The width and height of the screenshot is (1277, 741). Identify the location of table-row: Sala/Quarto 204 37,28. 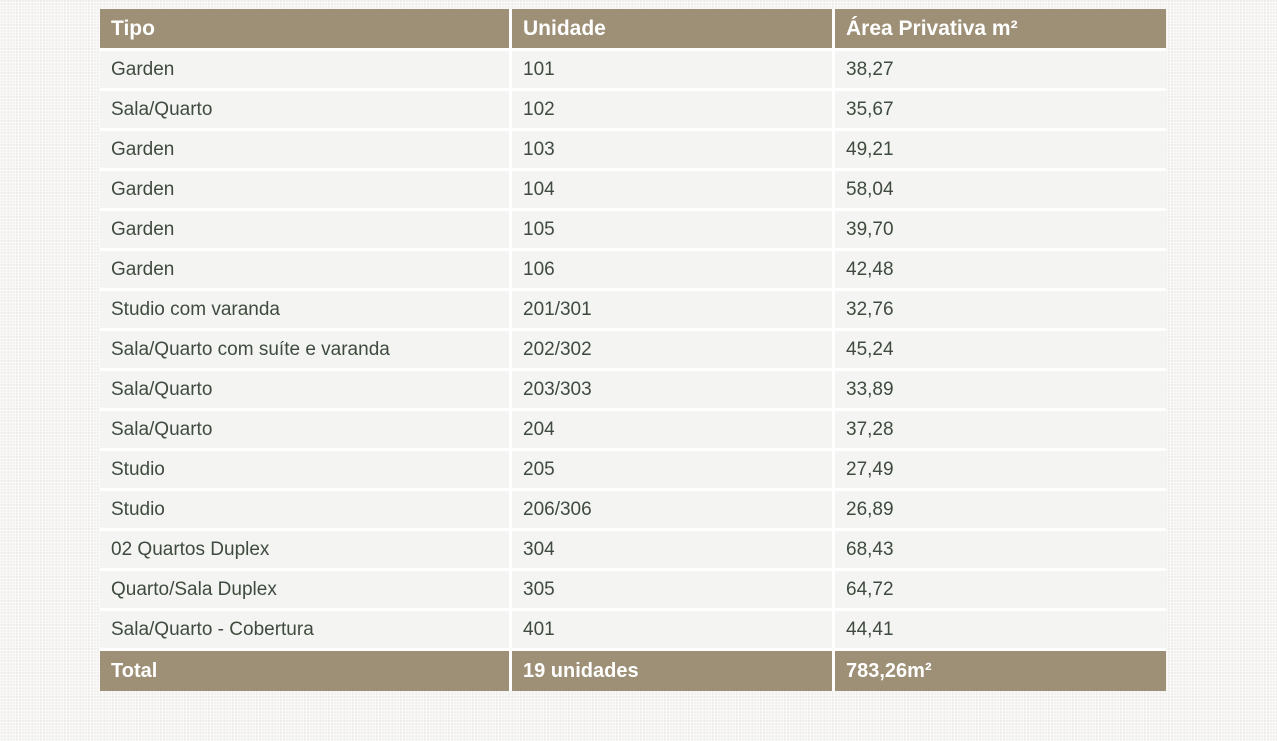
(633, 431).